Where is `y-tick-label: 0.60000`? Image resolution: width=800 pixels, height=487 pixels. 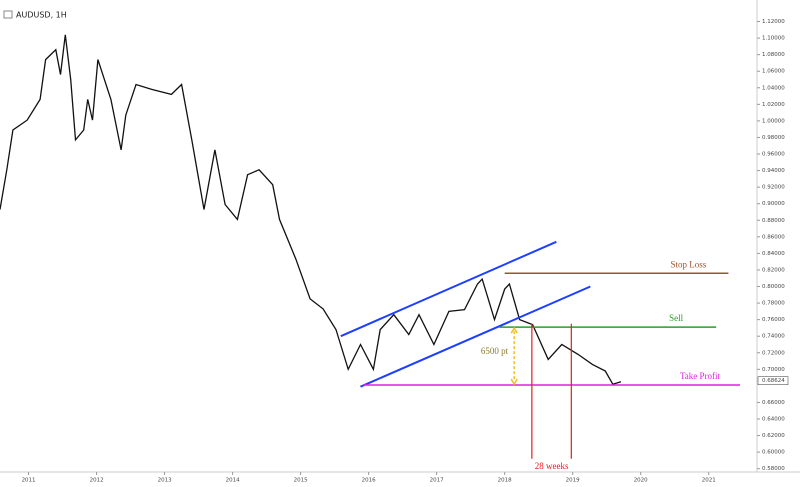 y-tick-label: 0.60000 is located at coordinates (773, 453).